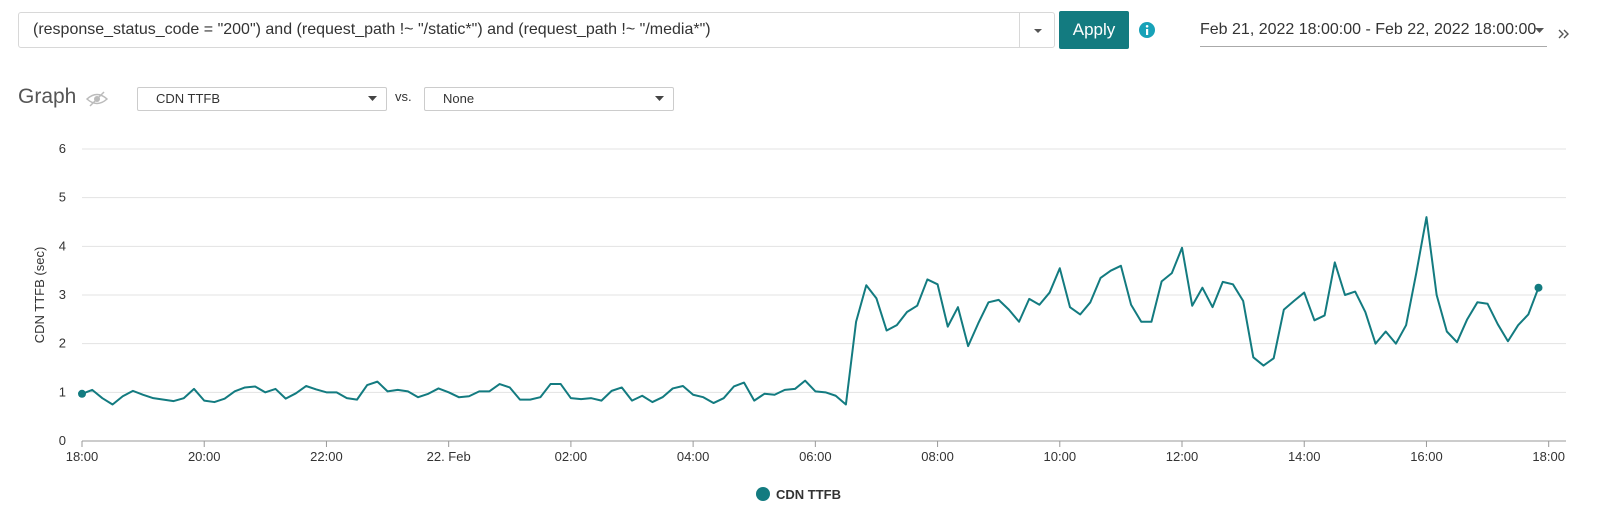  What do you see at coordinates (326, 456) in the screenshot?
I see `x-tick-label: 22:00` at bounding box center [326, 456].